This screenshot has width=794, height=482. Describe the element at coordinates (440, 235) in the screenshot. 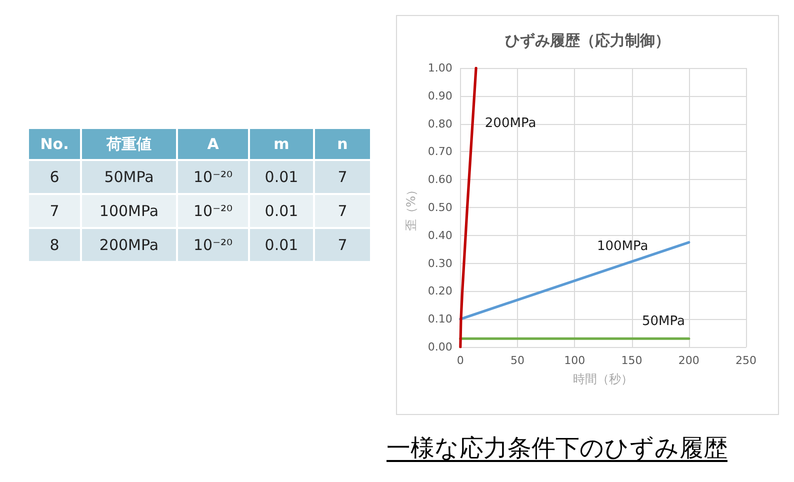

I see `y-tick-label: 0.40` at that location.